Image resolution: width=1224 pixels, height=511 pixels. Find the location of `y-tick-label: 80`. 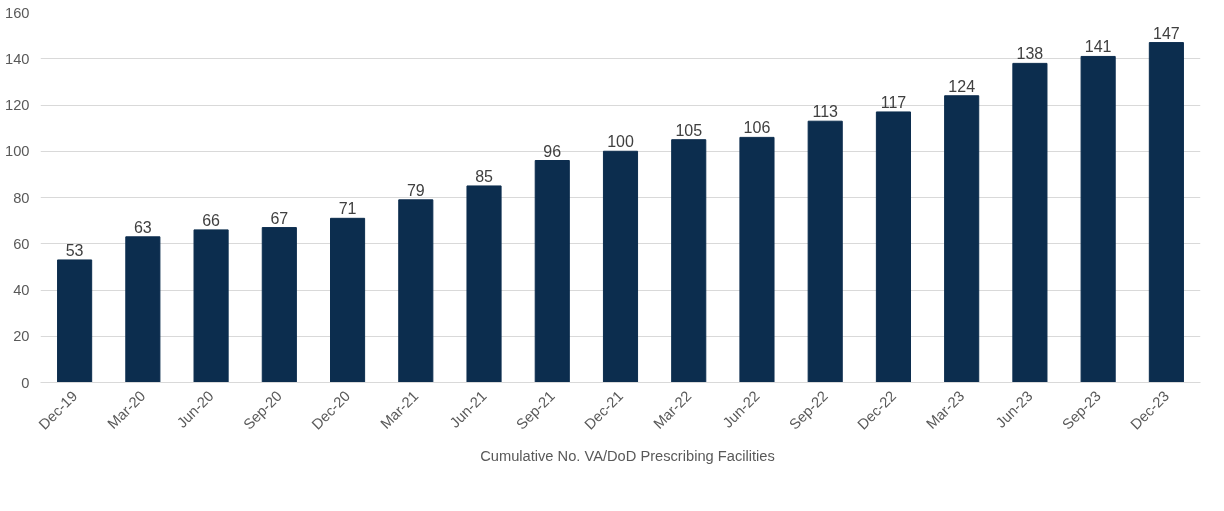

y-tick-label: 80 is located at coordinates (21, 197).